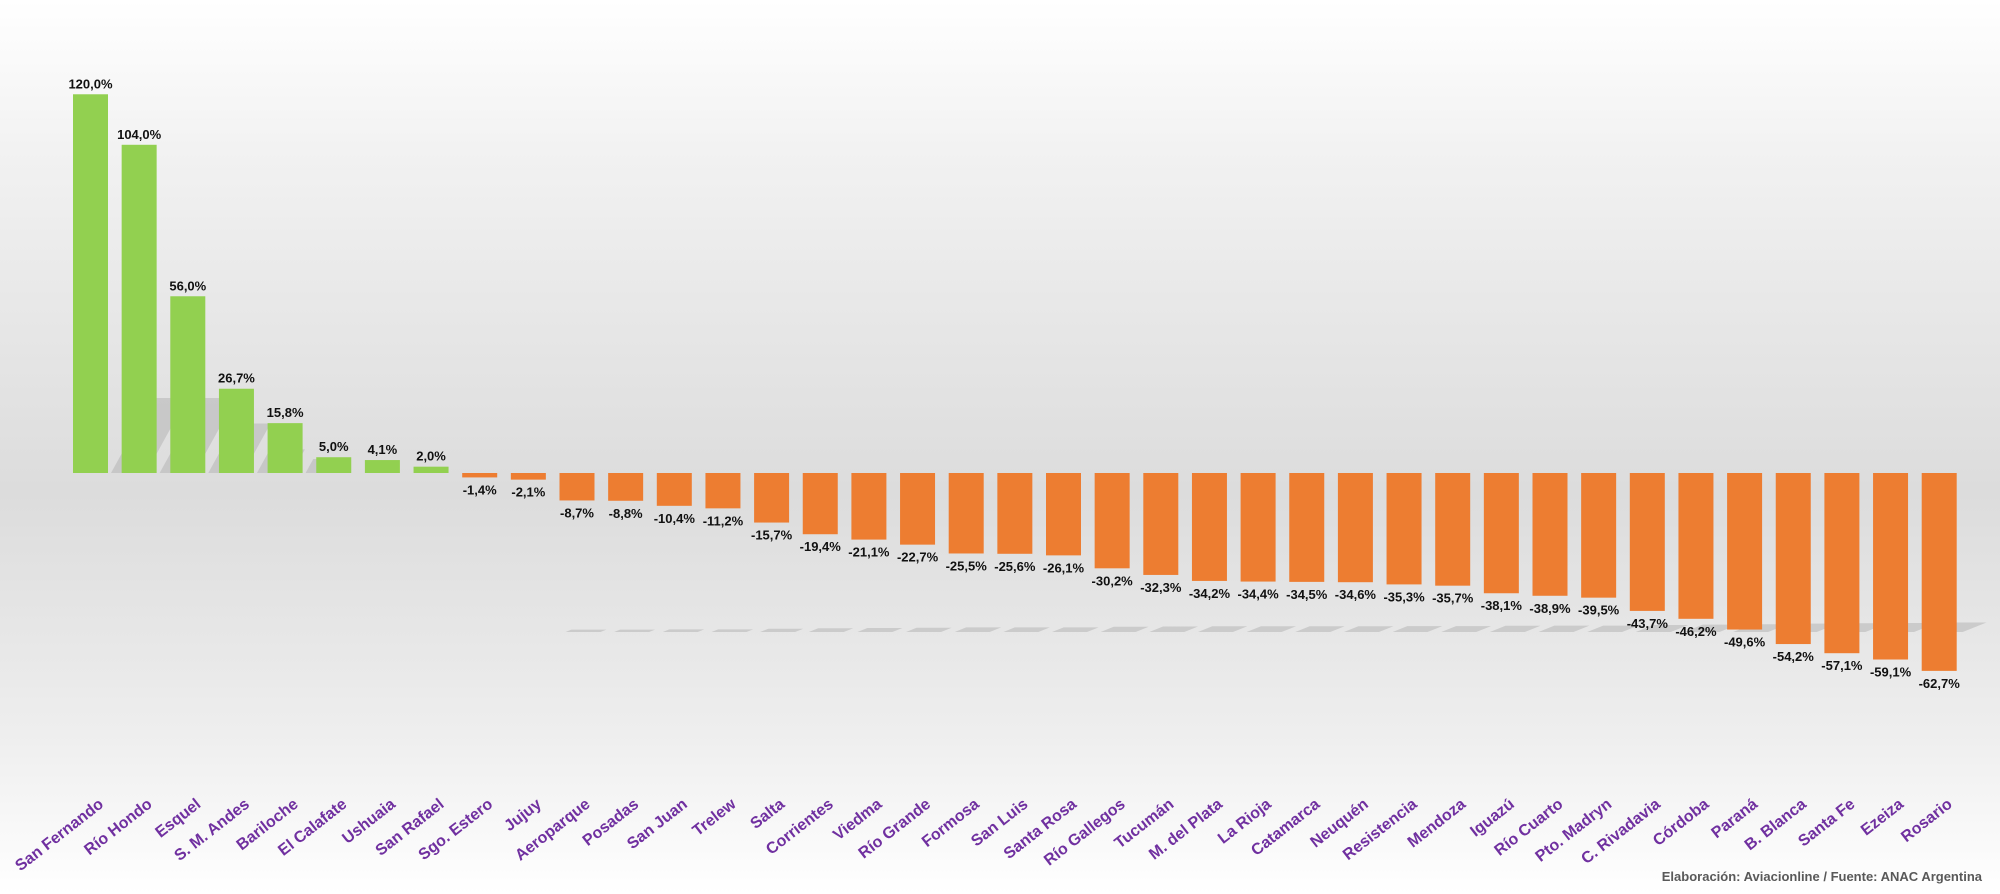  Describe the element at coordinates (967, 565) in the screenshot. I see `value-label: -25,5%` at that location.